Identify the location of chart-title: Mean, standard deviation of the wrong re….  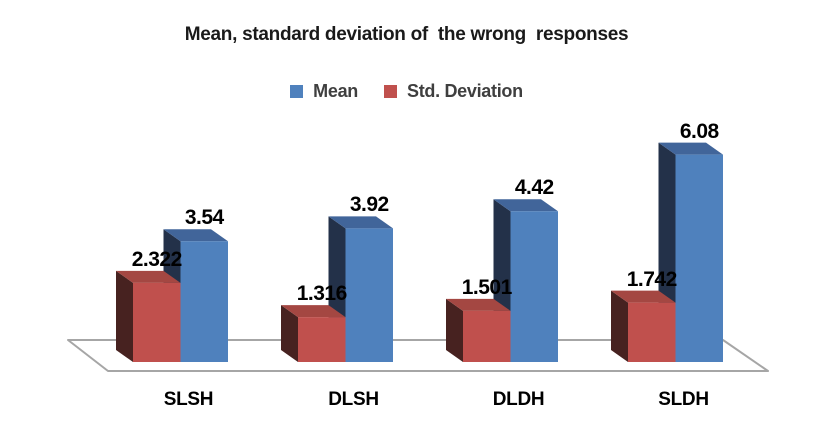
(406, 34).